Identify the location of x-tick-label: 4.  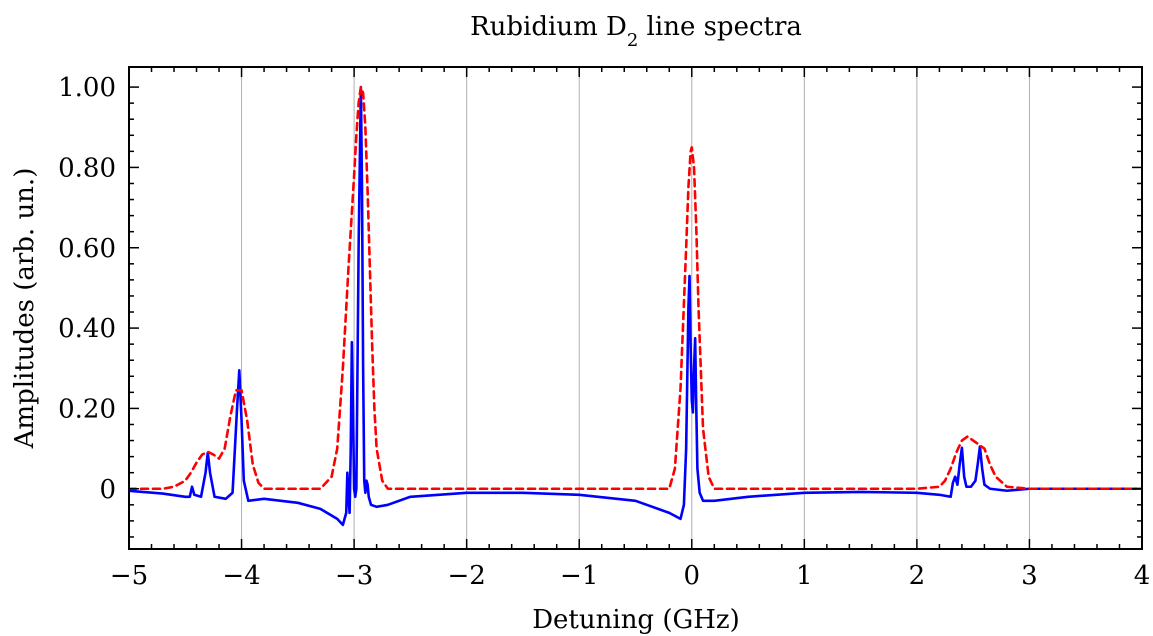
(1142, 576).